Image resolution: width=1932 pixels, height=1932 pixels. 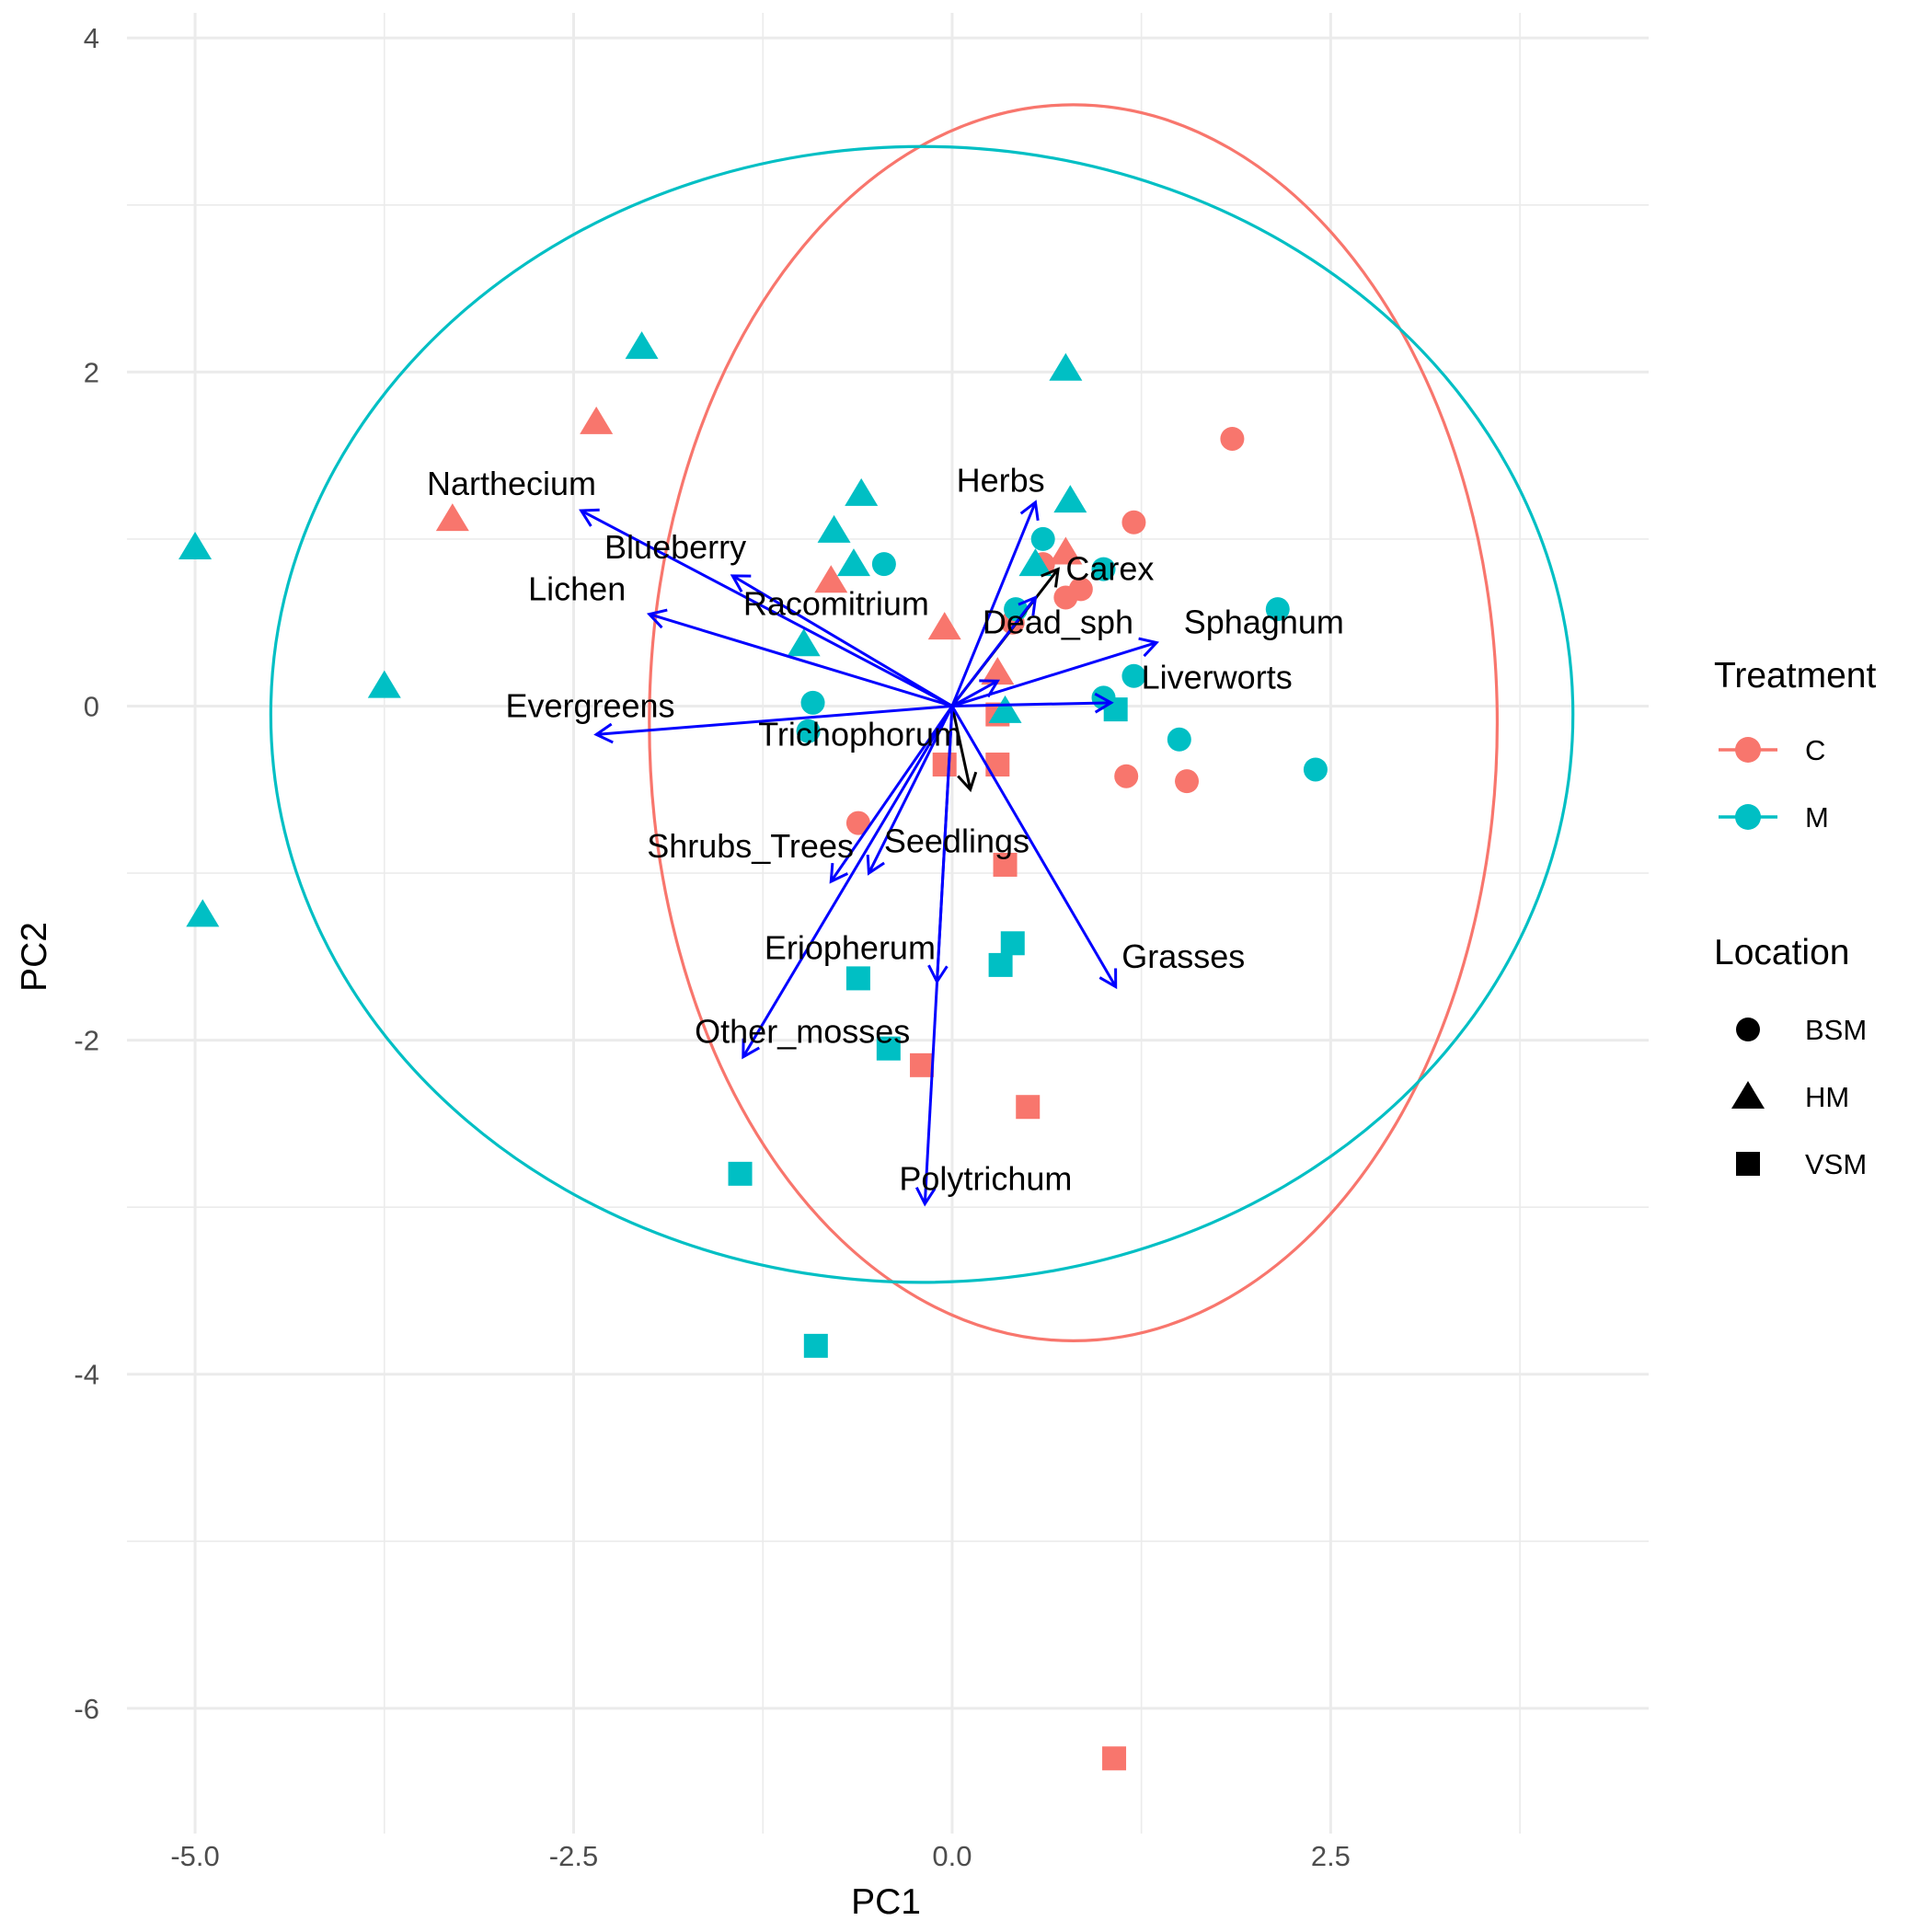 What do you see at coordinates (1795, 918) in the screenshot?
I see `legend: Treatment Location C M BSM HM VSM` at bounding box center [1795, 918].